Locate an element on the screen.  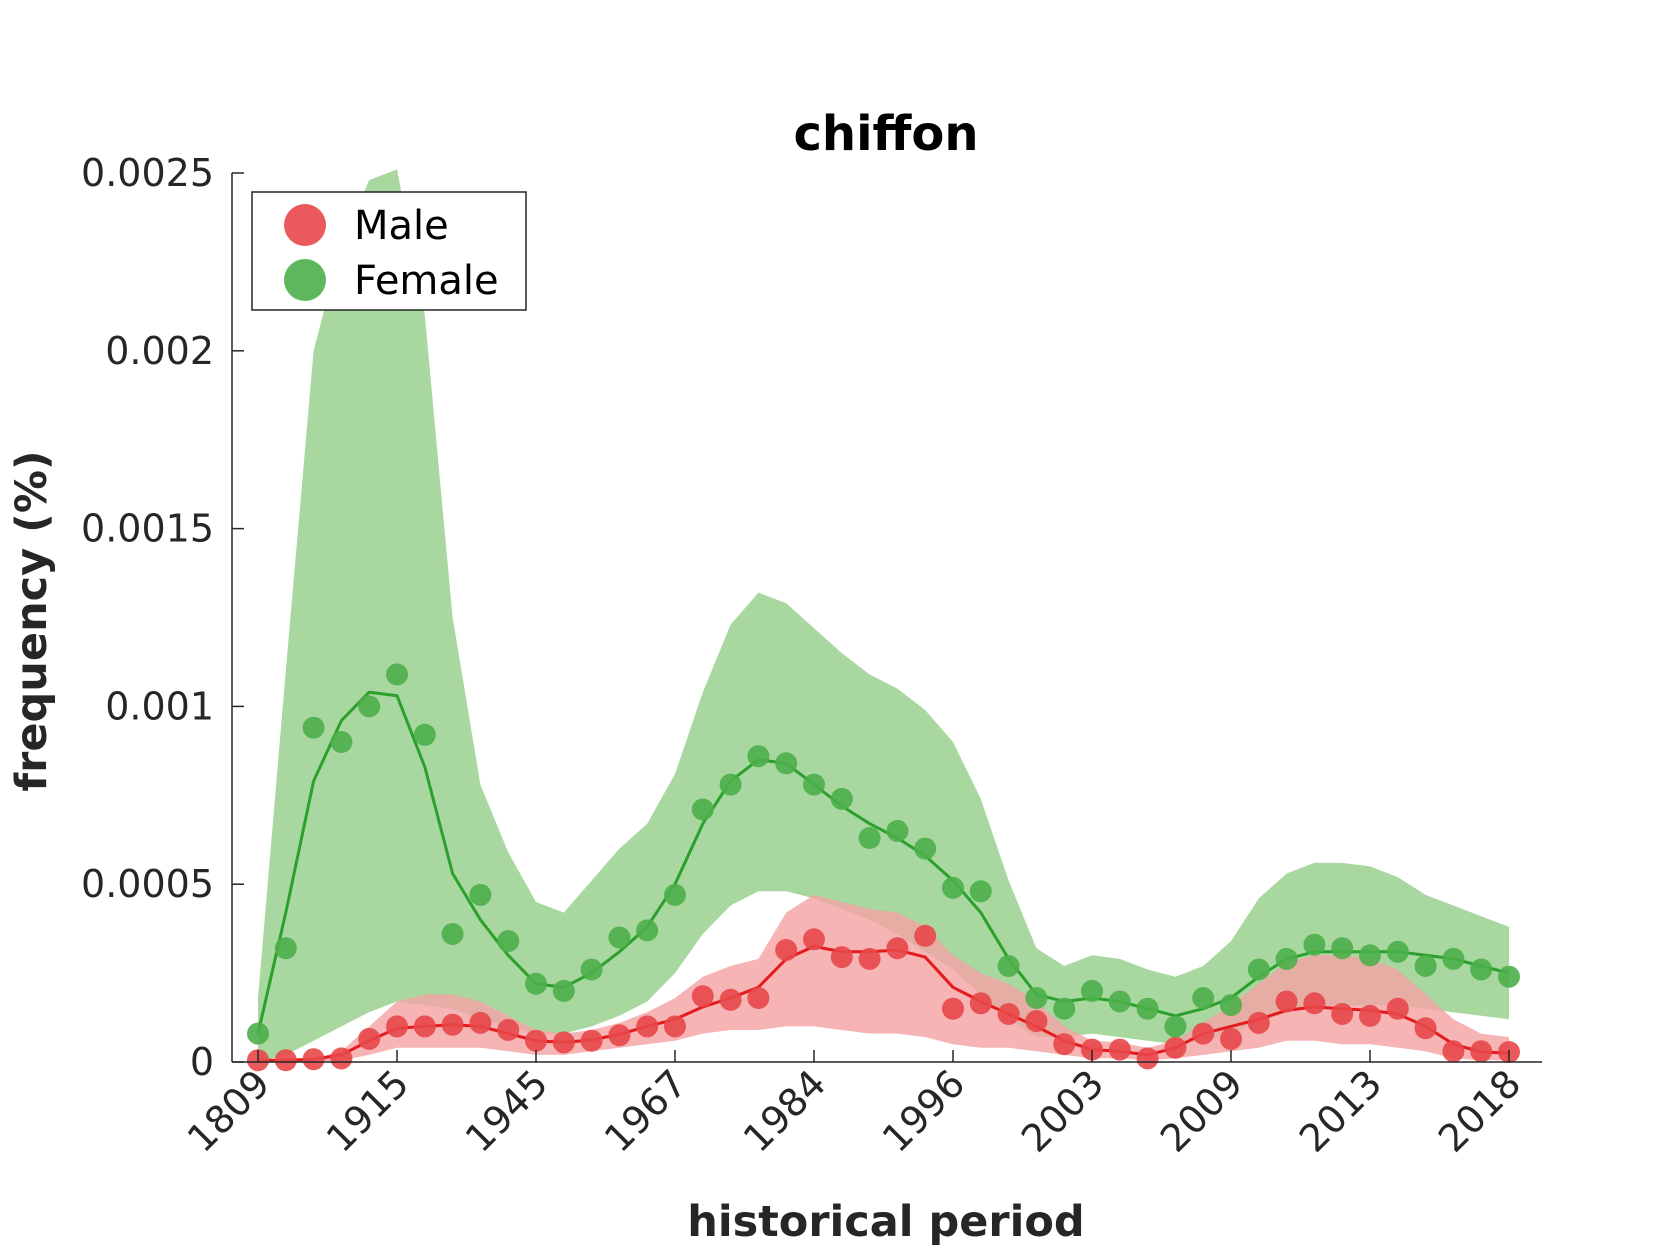
x-tick-label: 1984 is located at coordinates (785, 1111).